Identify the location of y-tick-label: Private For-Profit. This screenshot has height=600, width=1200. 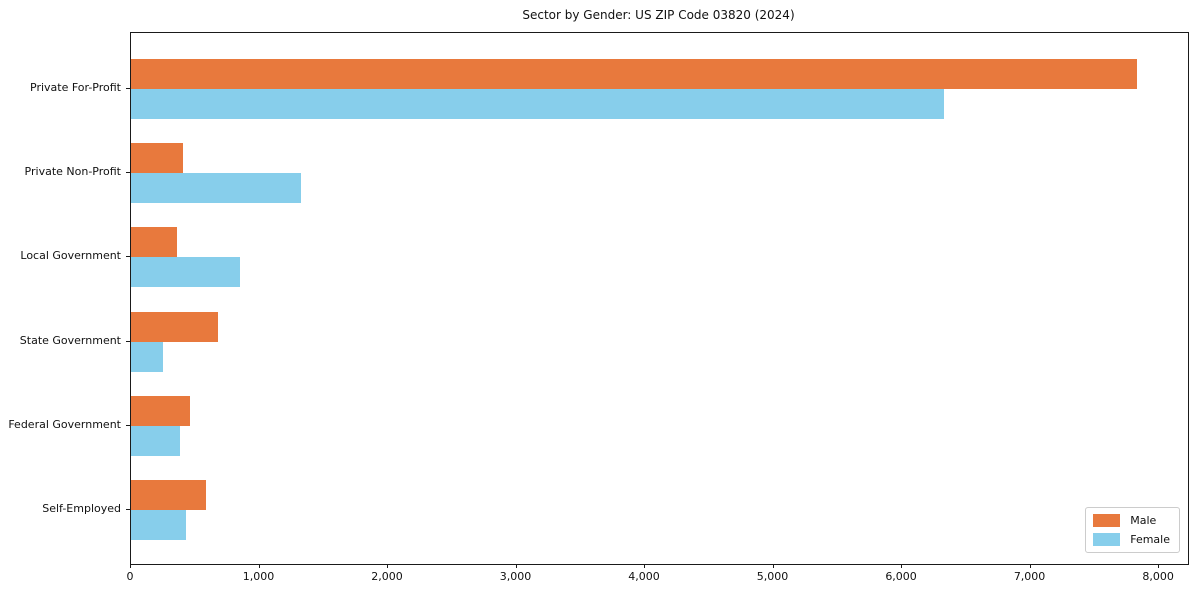
(75, 87).